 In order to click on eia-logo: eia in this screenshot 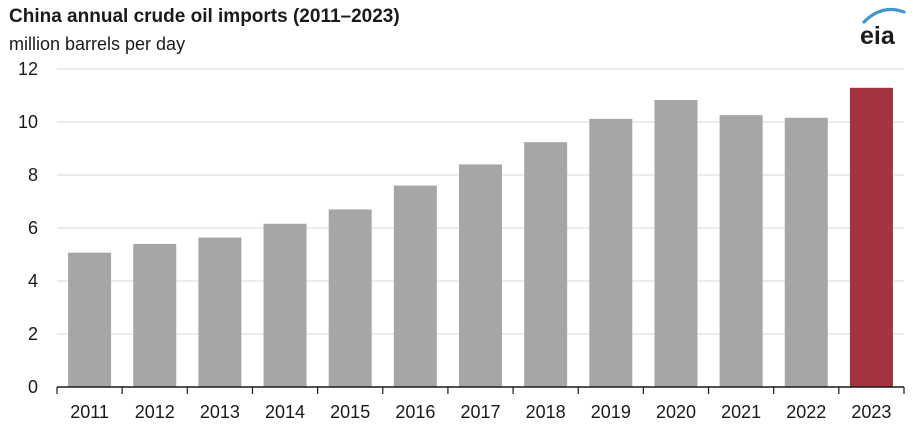, I will do `click(883, 29)`.